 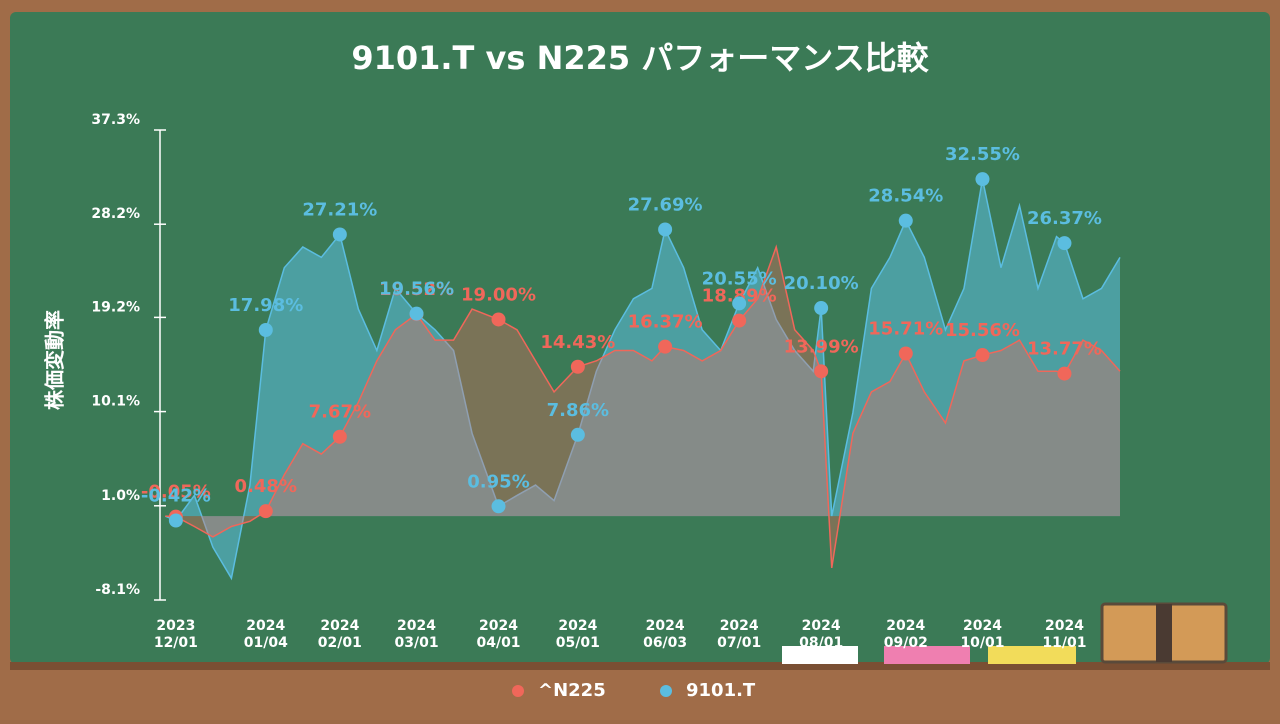 What do you see at coordinates (498, 294) in the screenshot?
I see `data-label: 19.00%` at bounding box center [498, 294].